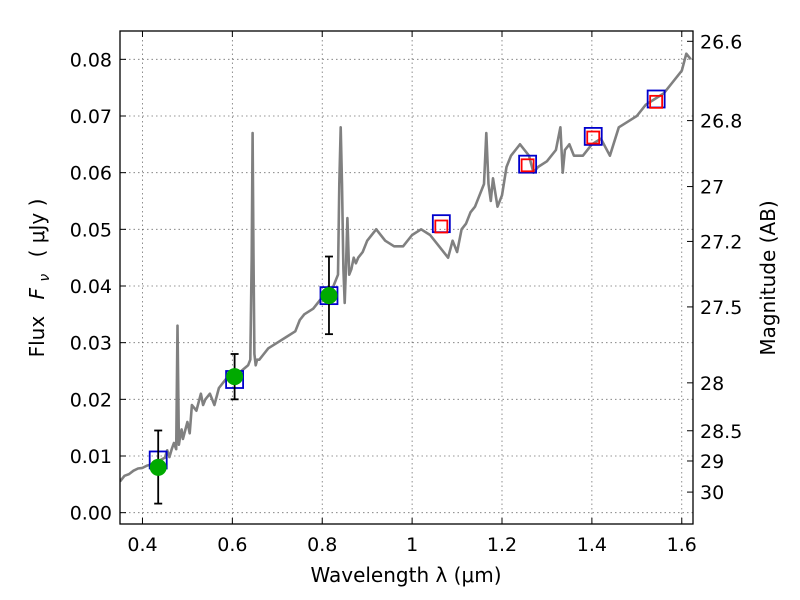 The width and height of the screenshot is (800, 600). Describe the element at coordinates (721, 242) in the screenshot. I see `y2-tick-label: 27.2` at that location.